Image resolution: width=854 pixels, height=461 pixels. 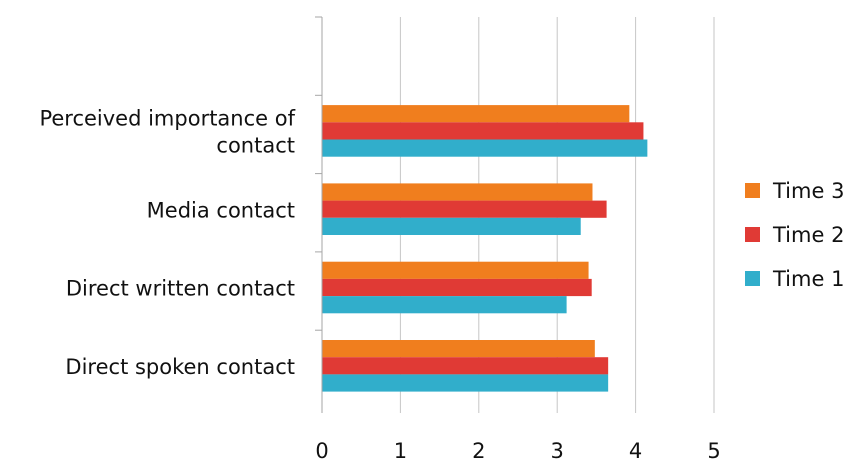 I want to click on axes, so click(x=319, y=214).